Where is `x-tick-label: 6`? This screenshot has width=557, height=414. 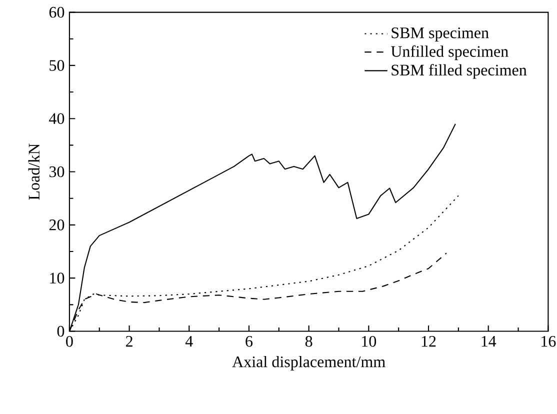 x-tick-label: 6 is located at coordinates (249, 341).